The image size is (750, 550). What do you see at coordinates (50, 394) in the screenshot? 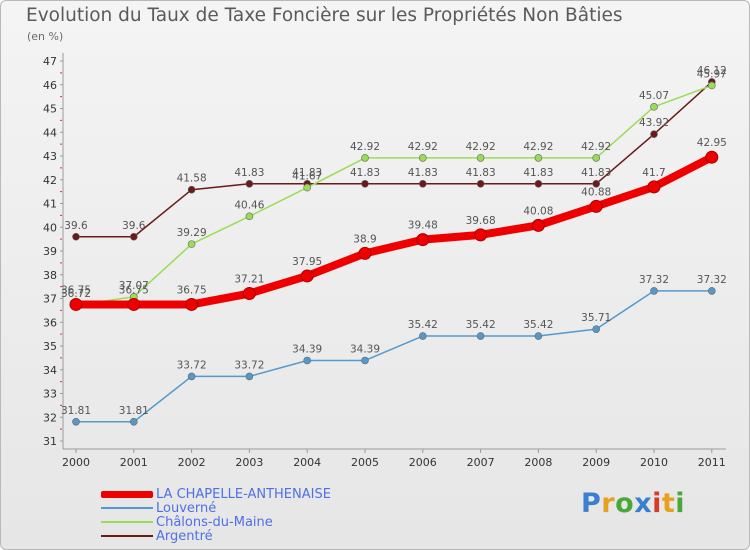
I see `y-tick-label: 33` at bounding box center [50, 394].